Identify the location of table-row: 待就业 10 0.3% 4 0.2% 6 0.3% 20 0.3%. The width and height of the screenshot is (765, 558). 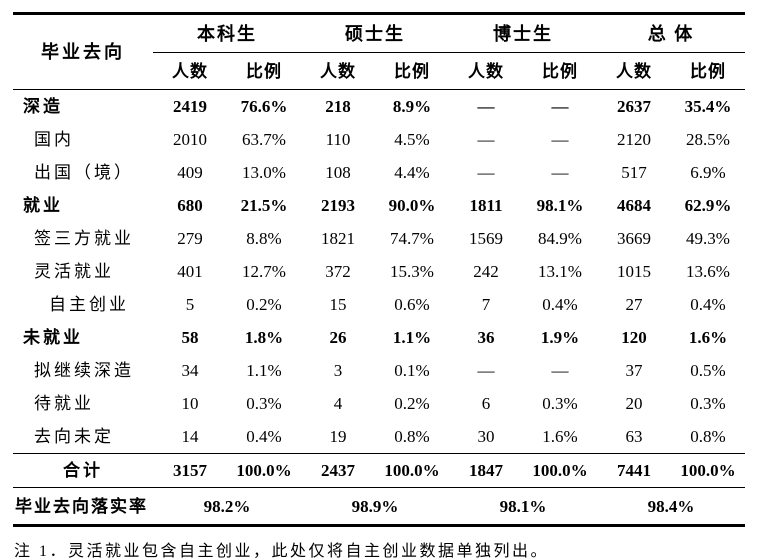
(379, 403).